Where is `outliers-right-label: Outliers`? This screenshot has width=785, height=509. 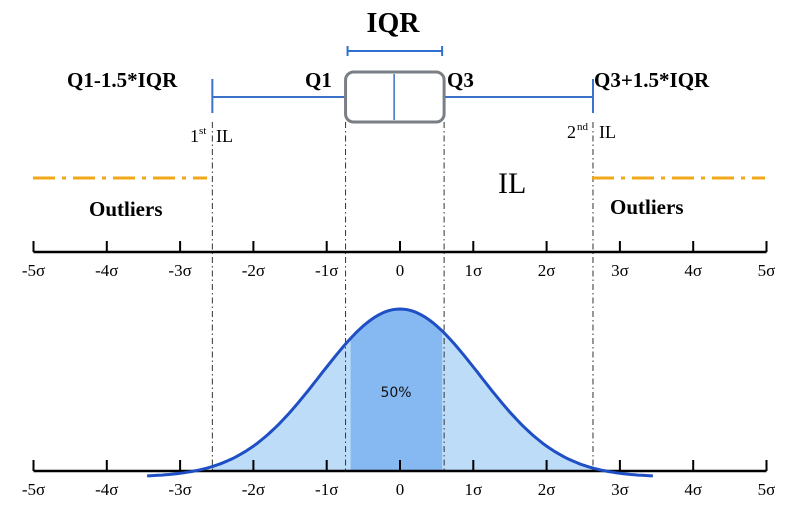
outliers-right-label: Outliers is located at coordinates (647, 207).